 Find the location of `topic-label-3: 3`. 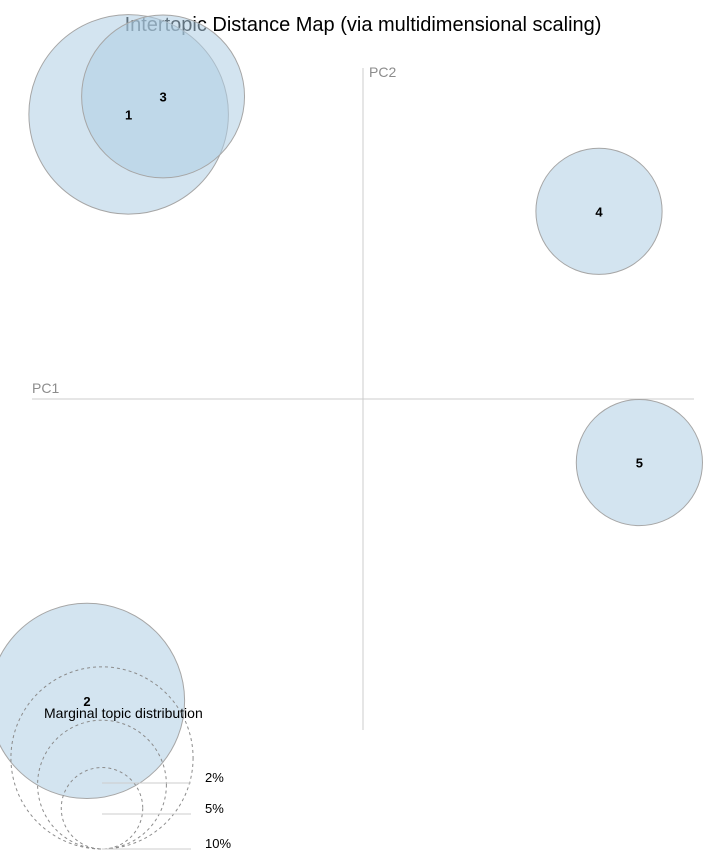

topic-label-3: 3 is located at coordinates (162, 96).